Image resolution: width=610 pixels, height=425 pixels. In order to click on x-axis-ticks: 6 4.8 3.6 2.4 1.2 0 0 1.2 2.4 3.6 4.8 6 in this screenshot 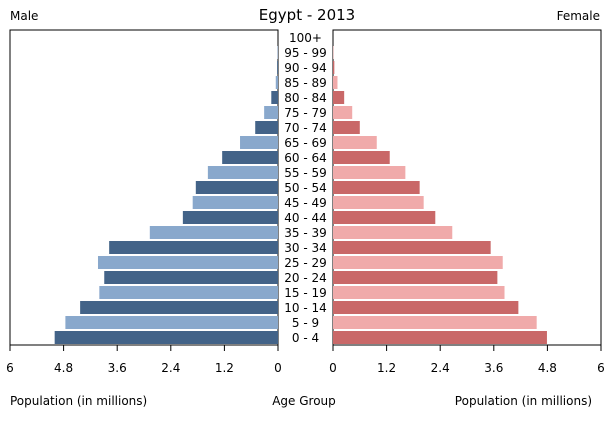, I will do `click(305, 360)`.